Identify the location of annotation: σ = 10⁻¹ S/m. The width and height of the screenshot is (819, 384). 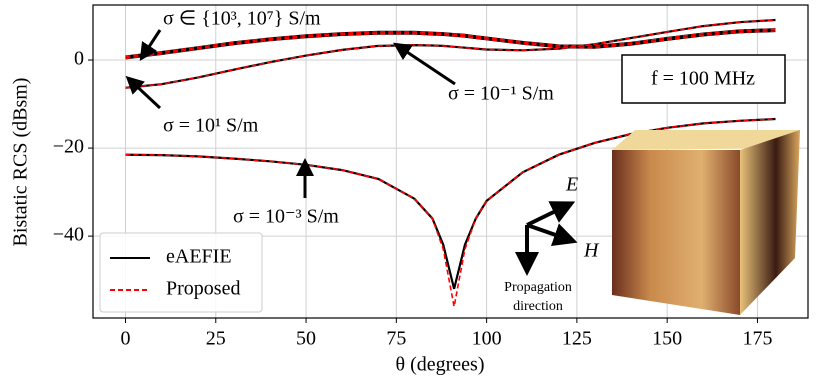
(501, 94).